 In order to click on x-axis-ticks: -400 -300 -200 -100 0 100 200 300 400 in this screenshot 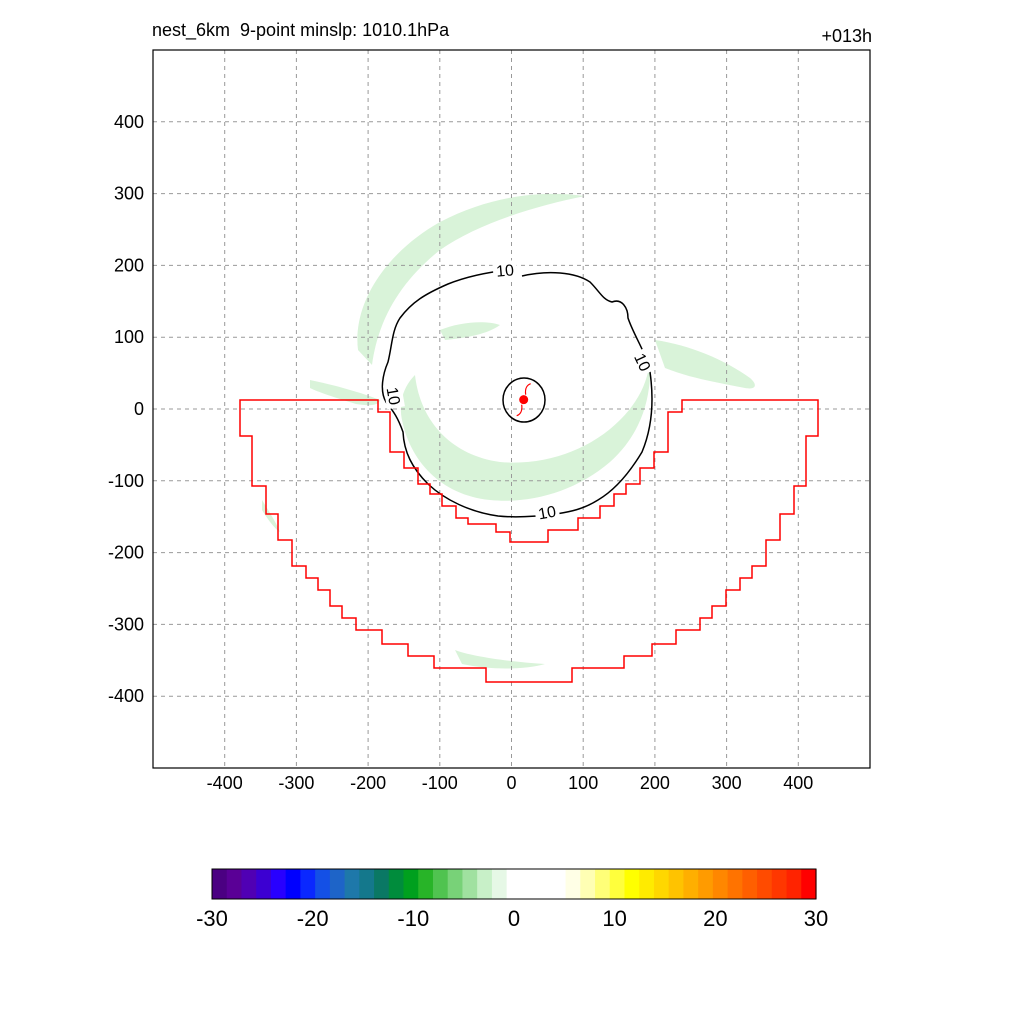, I will do `click(510, 783)`.